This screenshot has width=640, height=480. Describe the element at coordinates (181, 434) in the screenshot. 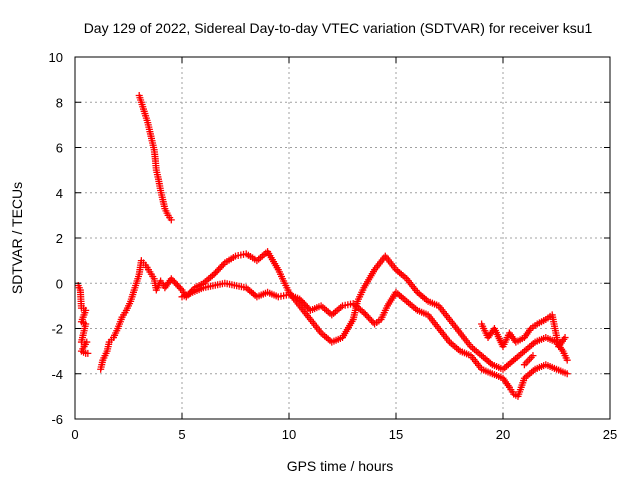

I see `x-tick-label: 5` at that location.